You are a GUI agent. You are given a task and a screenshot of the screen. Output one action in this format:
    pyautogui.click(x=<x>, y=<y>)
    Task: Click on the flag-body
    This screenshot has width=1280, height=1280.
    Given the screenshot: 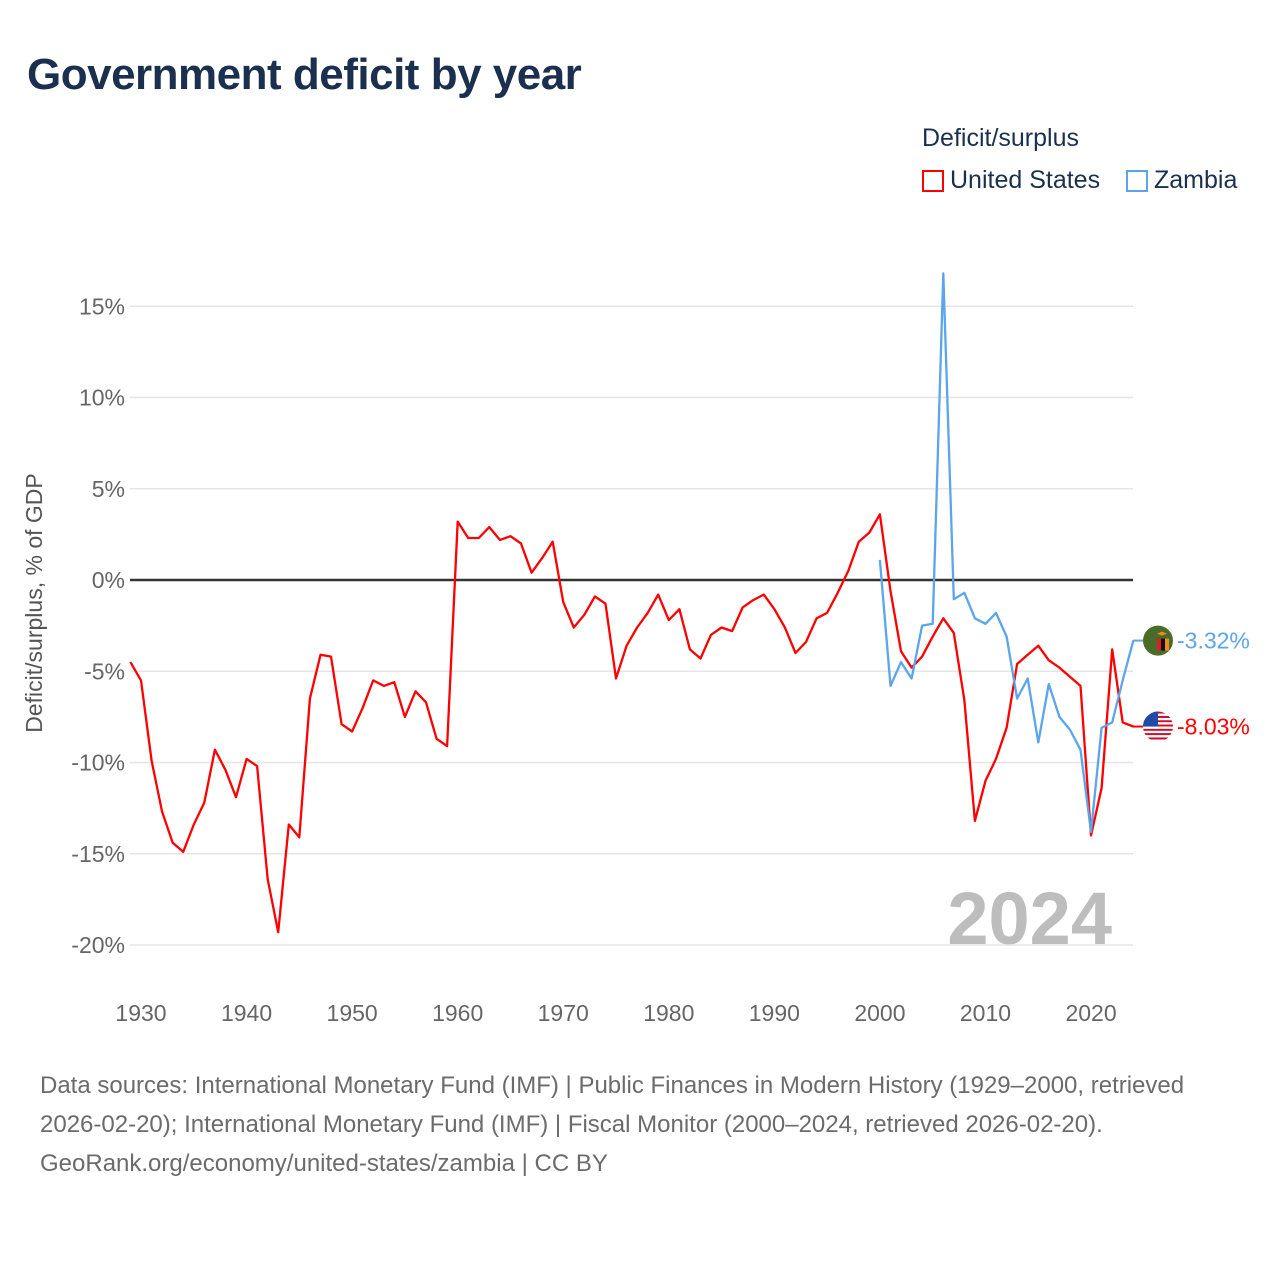 What is the action you would take?
    pyautogui.click(x=1158, y=726)
    